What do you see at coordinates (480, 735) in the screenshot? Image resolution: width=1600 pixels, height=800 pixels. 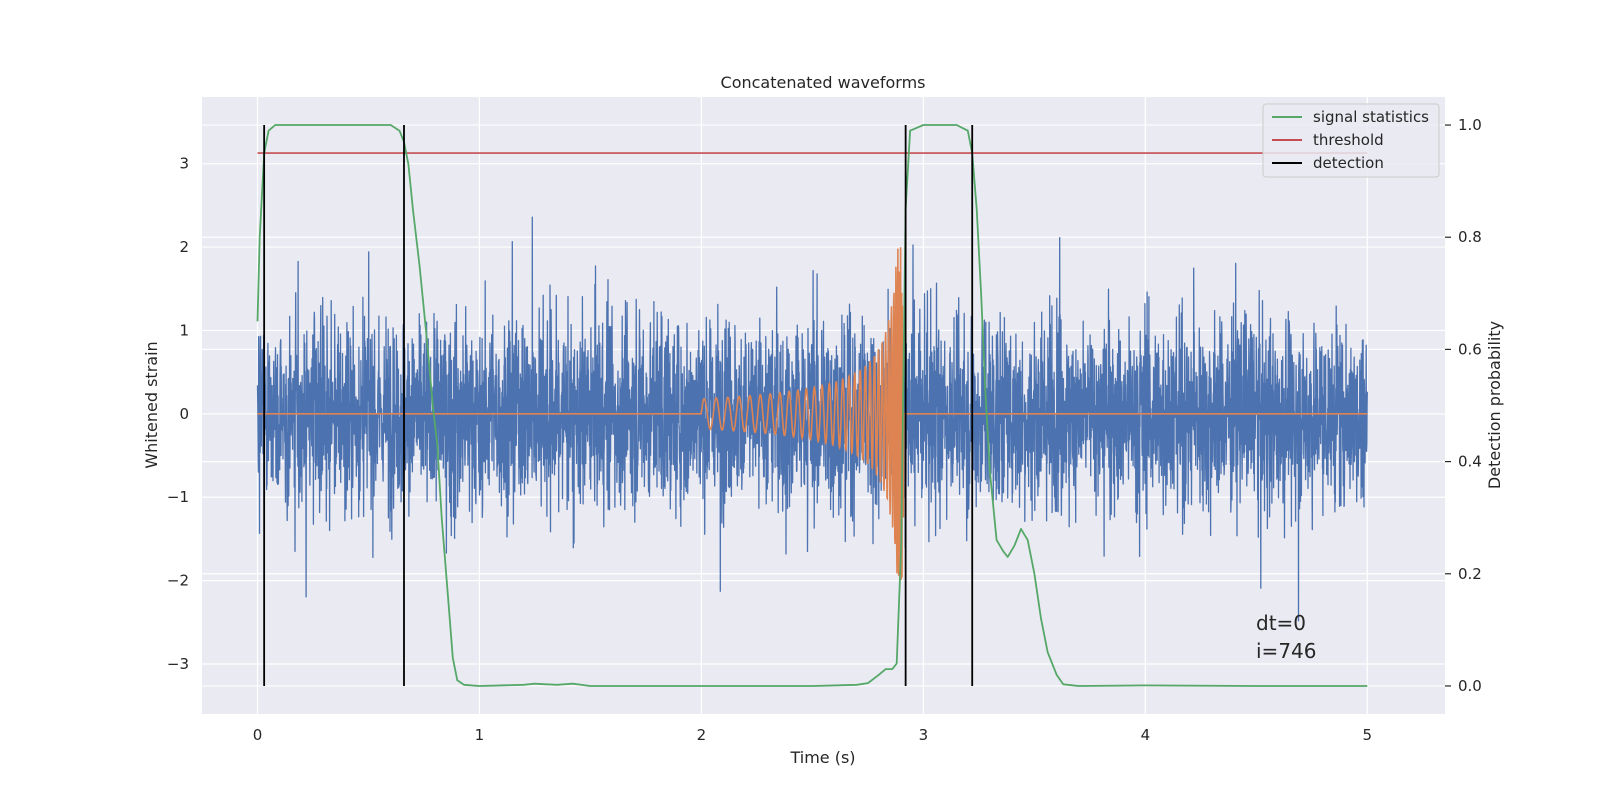 I see `x-tick-label-1: 1` at bounding box center [480, 735].